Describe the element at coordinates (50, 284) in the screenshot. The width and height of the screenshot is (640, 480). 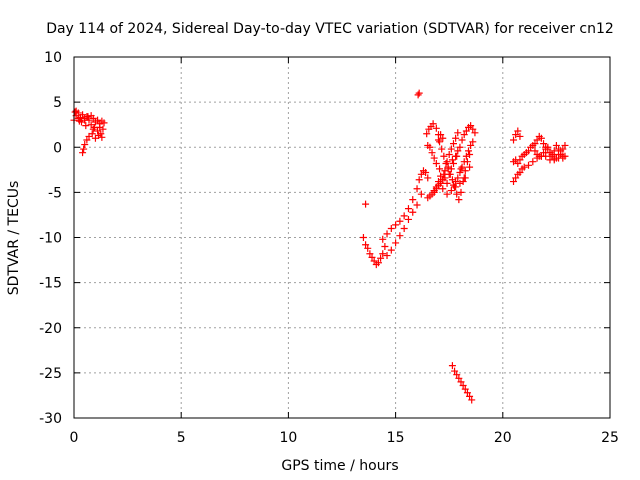
I see `y-tick-label: -15` at that location.